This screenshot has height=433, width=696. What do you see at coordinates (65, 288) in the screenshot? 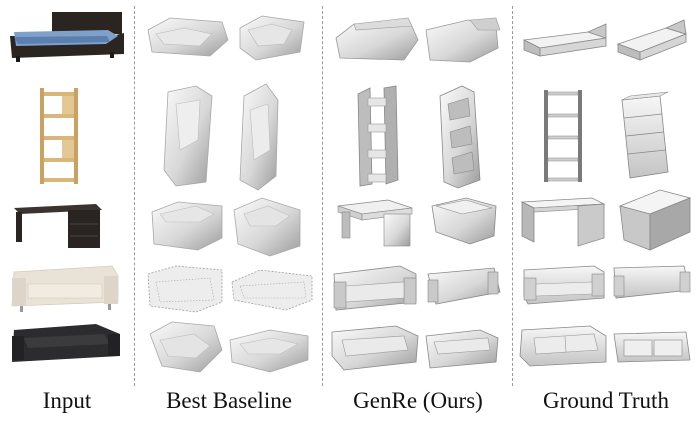
I see `input-sofa-beige-image` at bounding box center [65, 288].